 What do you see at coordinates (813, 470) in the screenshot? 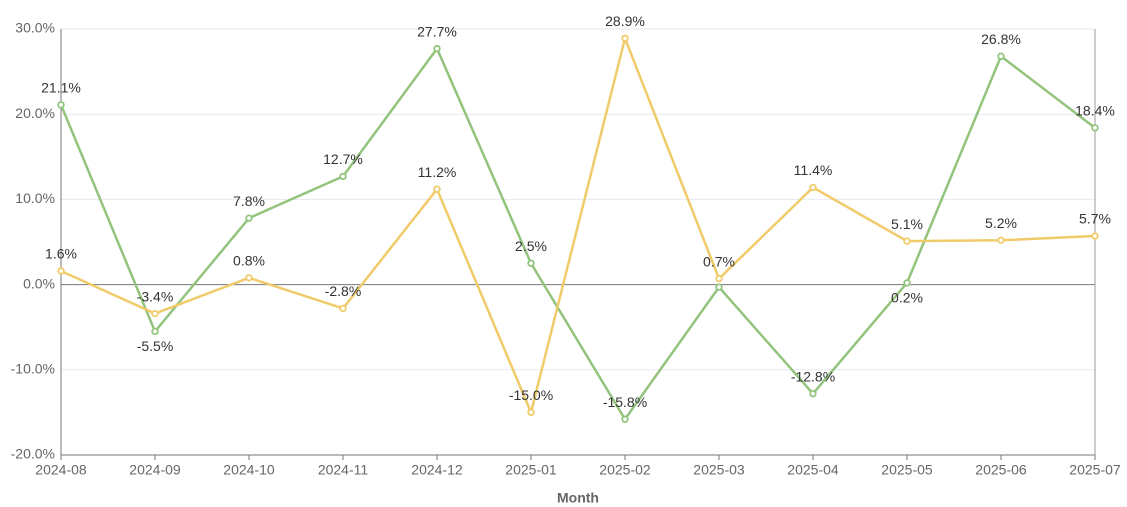
I see `x-tick-label: 2025-04` at bounding box center [813, 470].